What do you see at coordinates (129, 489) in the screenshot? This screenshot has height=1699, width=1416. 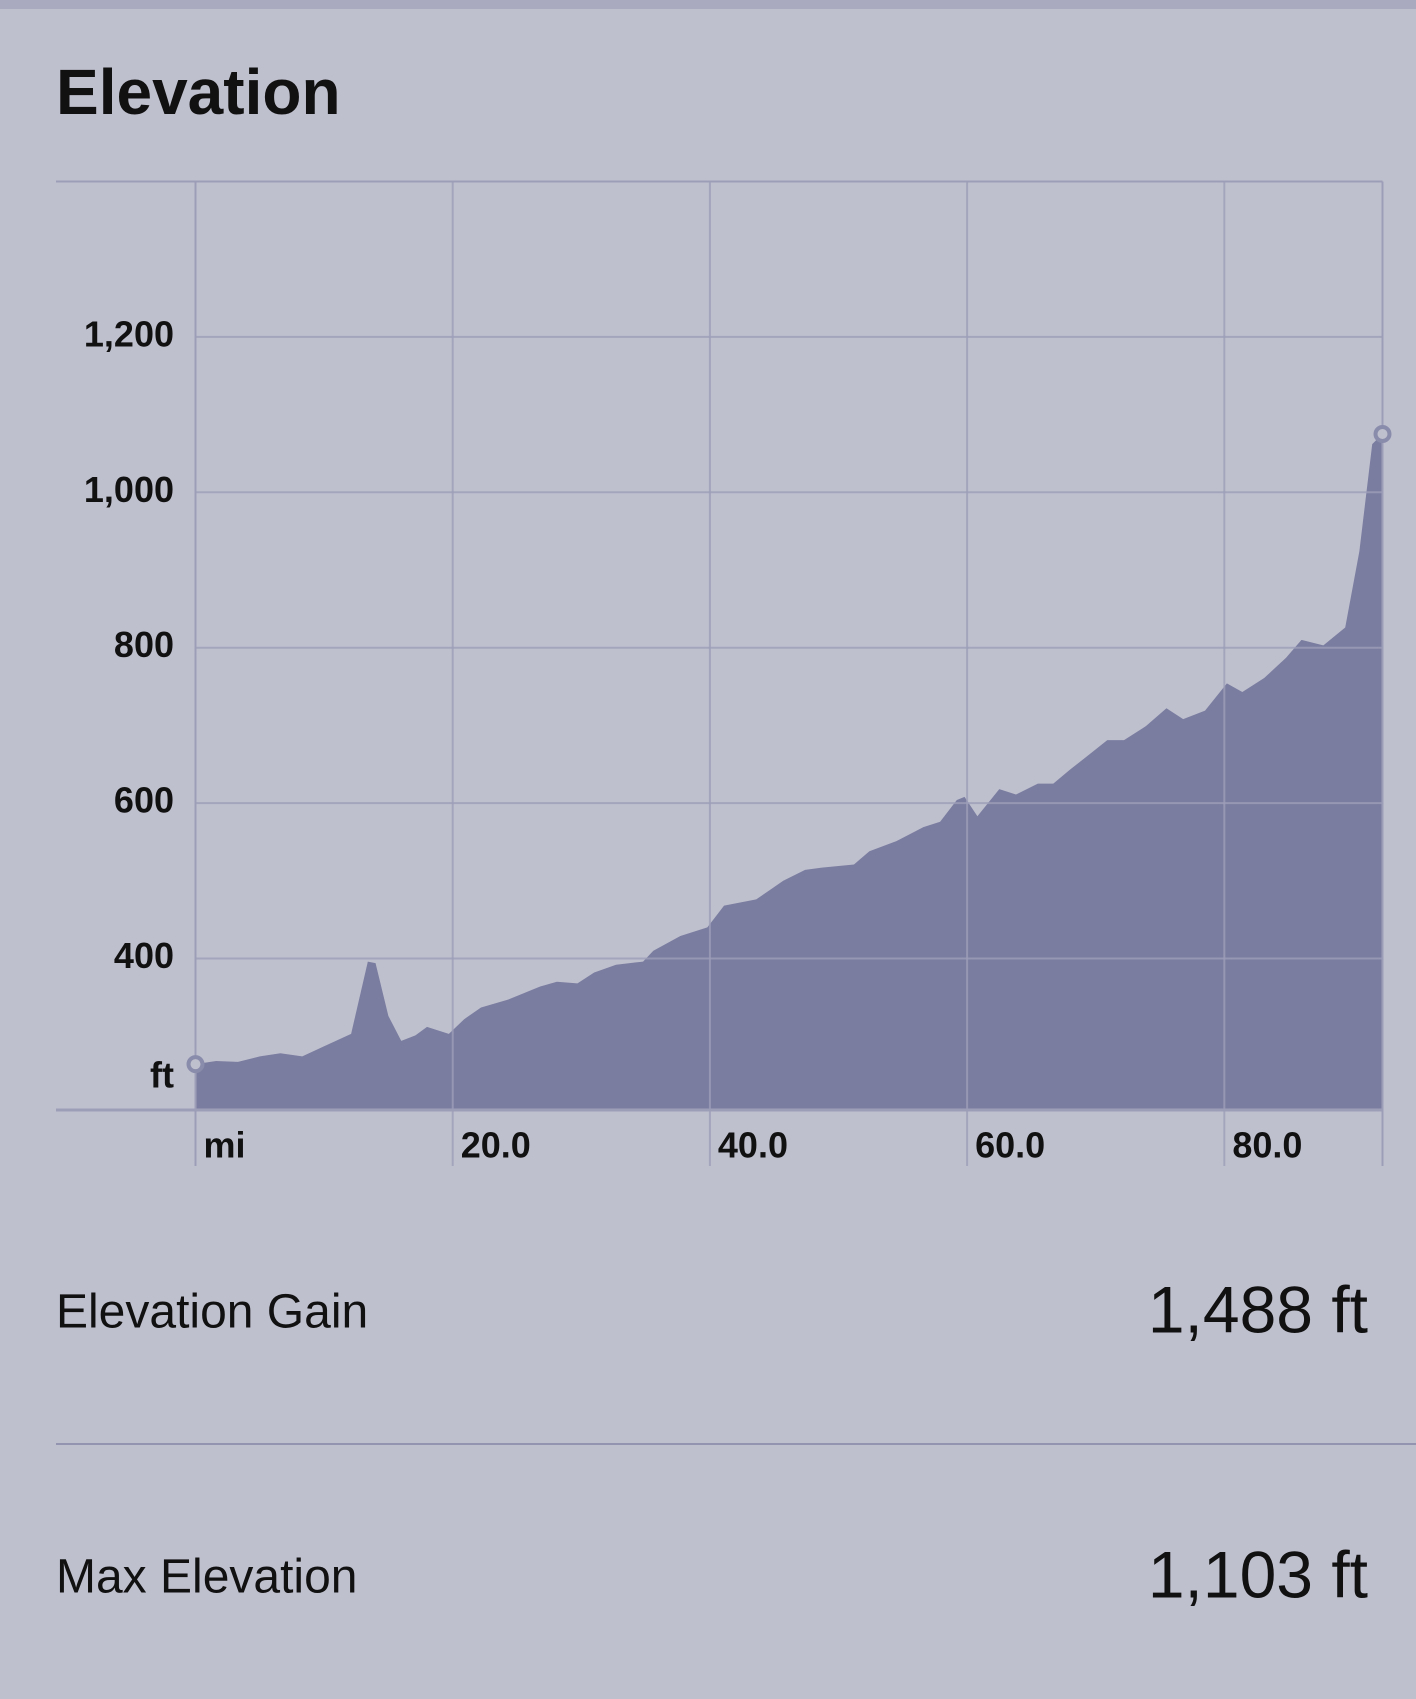 I see `y-tick-label: 1,000` at bounding box center [129, 489].